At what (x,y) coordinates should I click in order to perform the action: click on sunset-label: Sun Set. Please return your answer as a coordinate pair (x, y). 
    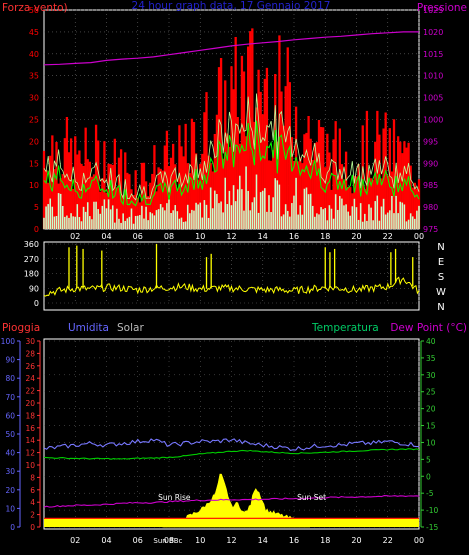
    Looking at the image, I should click on (311, 497).